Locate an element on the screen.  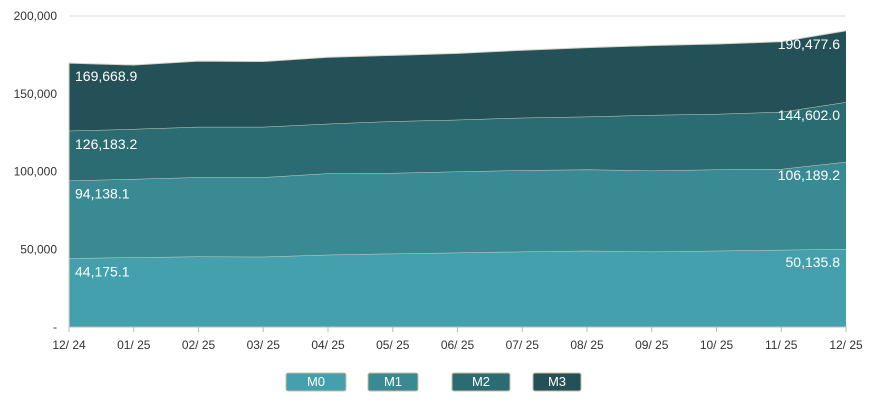
legend-item-m0: M0 is located at coordinates (316, 382).